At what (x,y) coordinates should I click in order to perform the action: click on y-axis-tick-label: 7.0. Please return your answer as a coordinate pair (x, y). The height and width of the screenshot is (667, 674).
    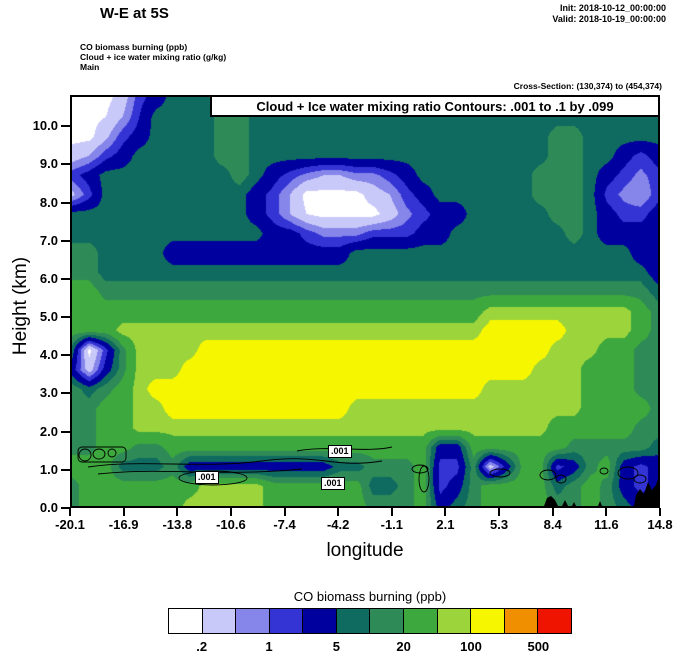
    Looking at the image, I should click on (48, 240).